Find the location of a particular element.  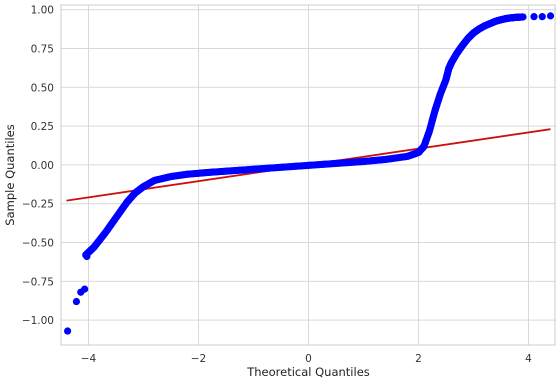

y-tick-label: −0.50 is located at coordinates (38, 244).